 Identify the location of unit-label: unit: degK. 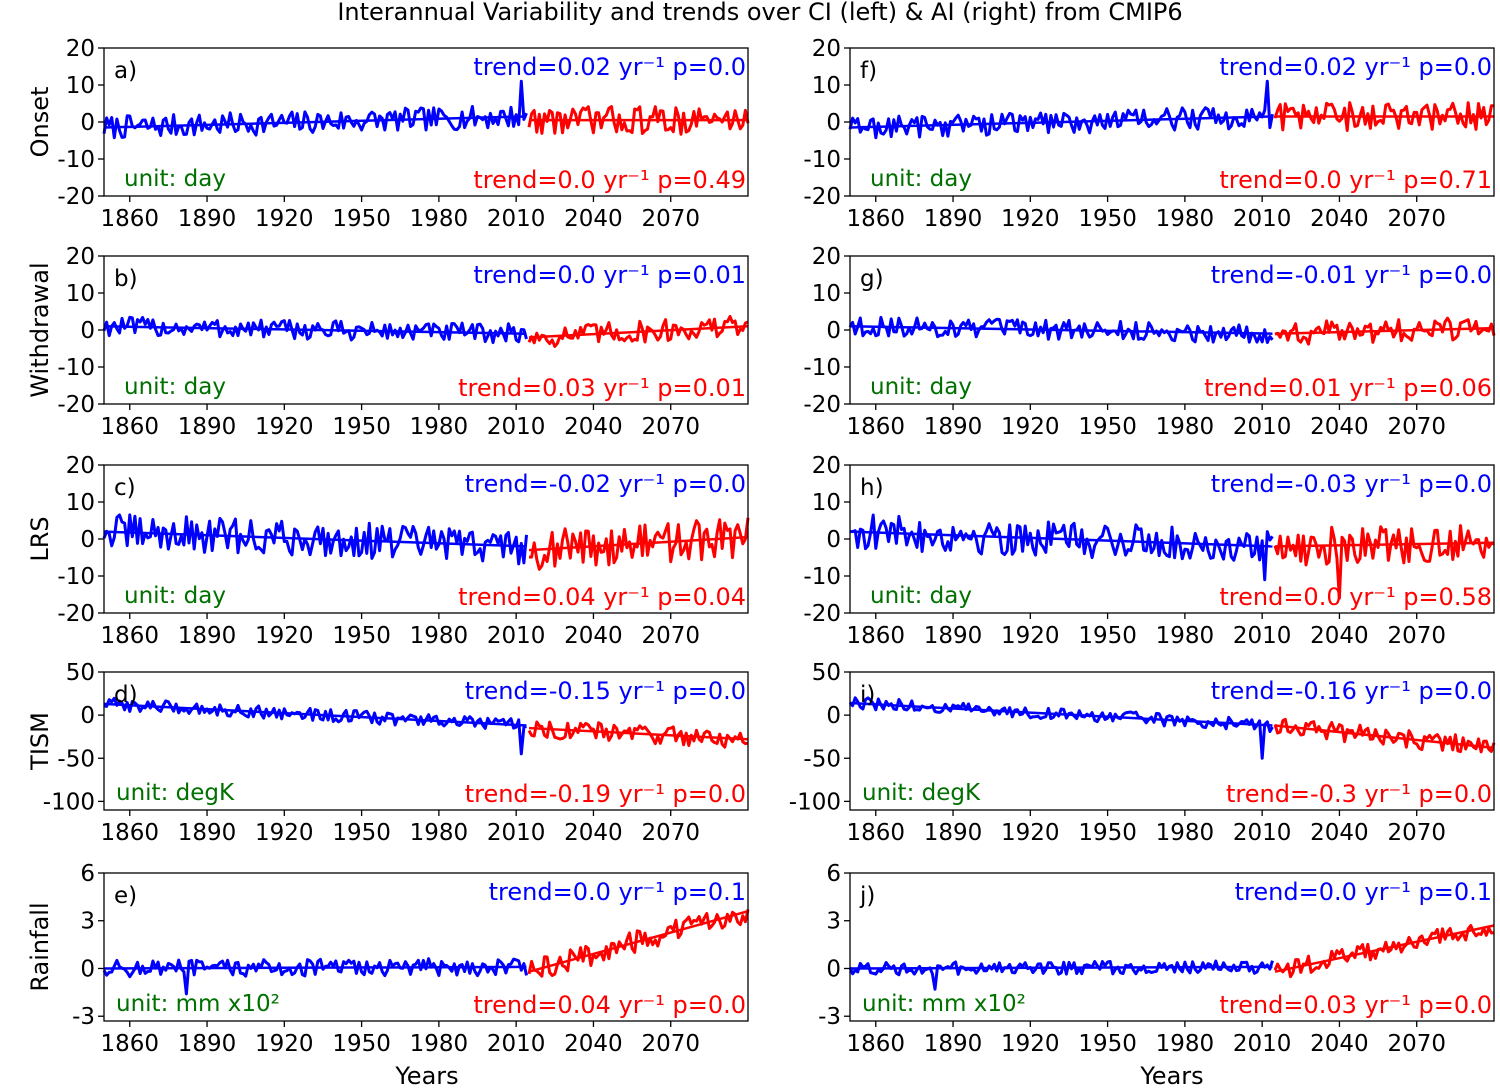
(921, 793).